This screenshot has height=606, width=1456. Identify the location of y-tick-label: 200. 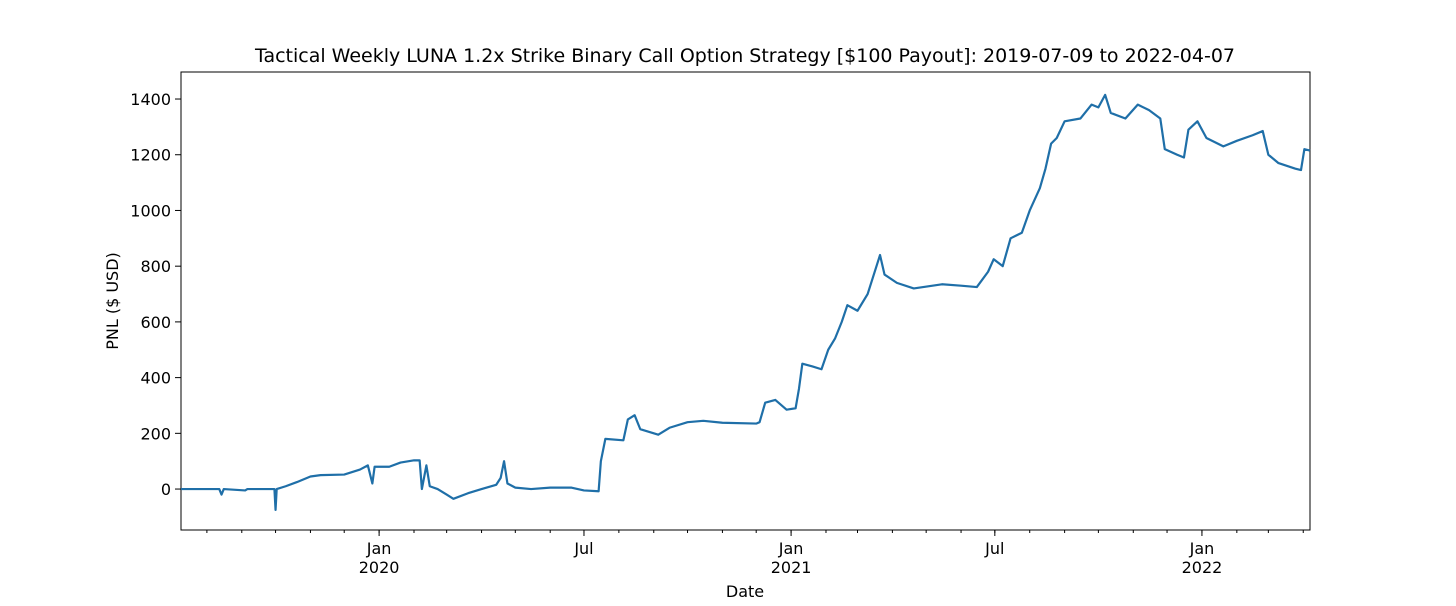
(155, 433).